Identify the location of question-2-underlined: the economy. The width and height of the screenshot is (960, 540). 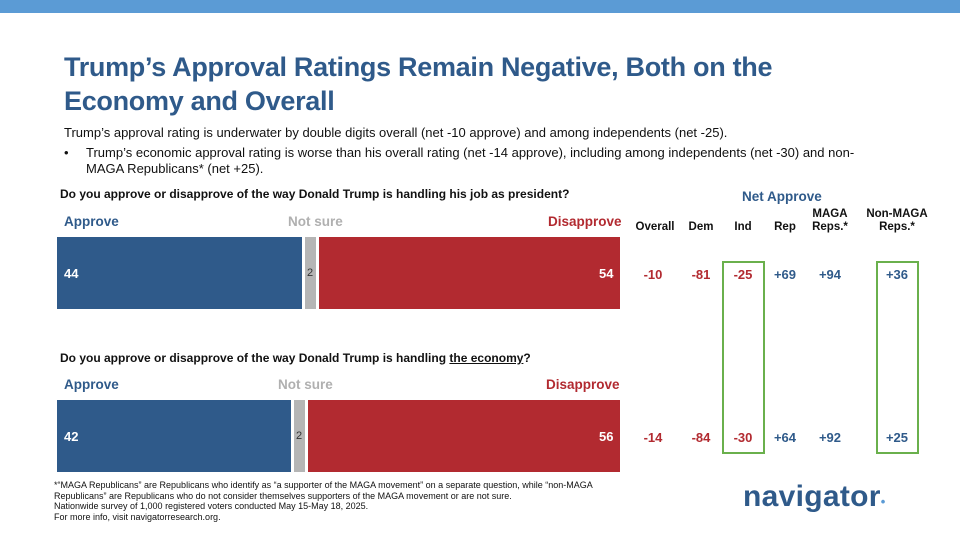
(486, 358).